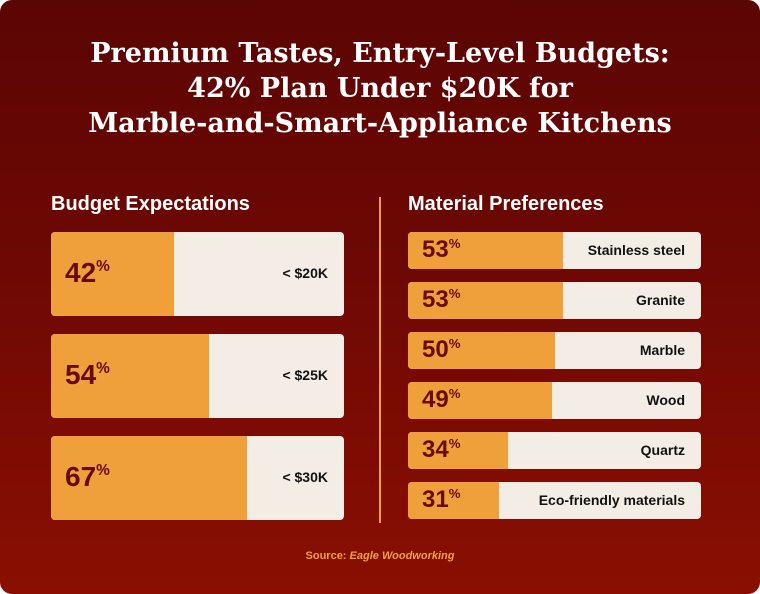 The image size is (760, 594). Describe the element at coordinates (305, 273) in the screenshot. I see `category-label: < $20K` at that location.